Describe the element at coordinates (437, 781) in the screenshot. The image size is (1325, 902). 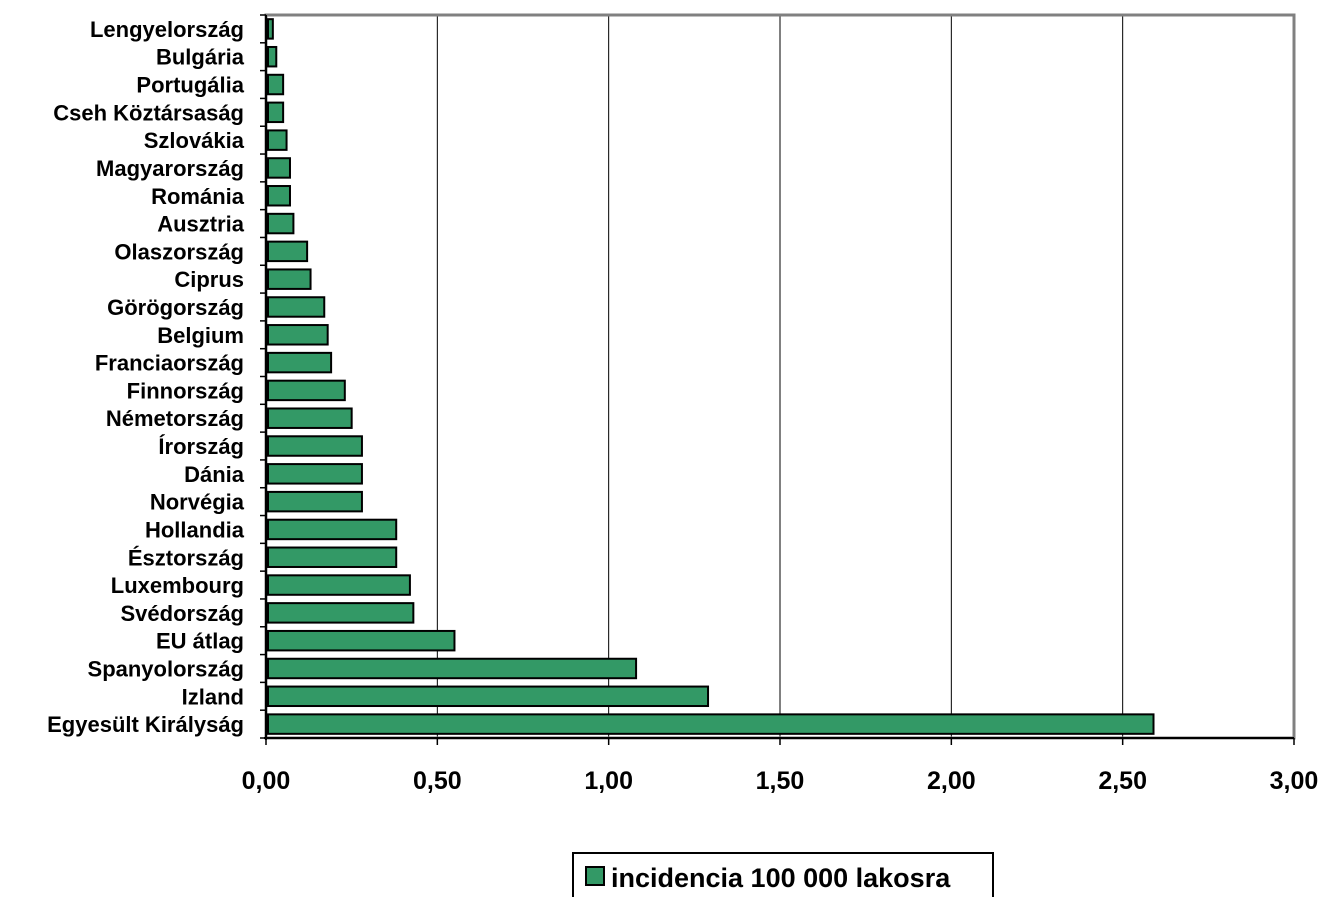
I see `x-tick-label: 0,50` at that location.